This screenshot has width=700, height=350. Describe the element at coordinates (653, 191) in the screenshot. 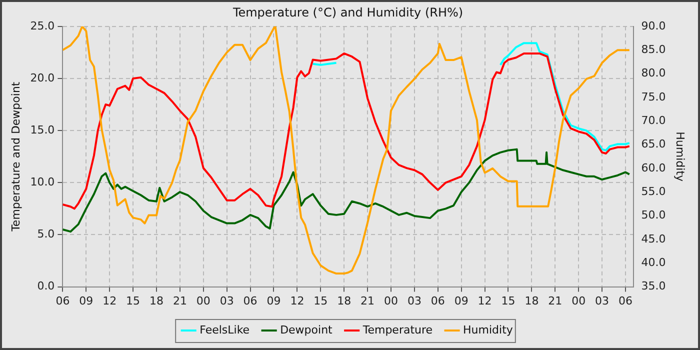

I see `y2-tick-label: 55.0` at that location.